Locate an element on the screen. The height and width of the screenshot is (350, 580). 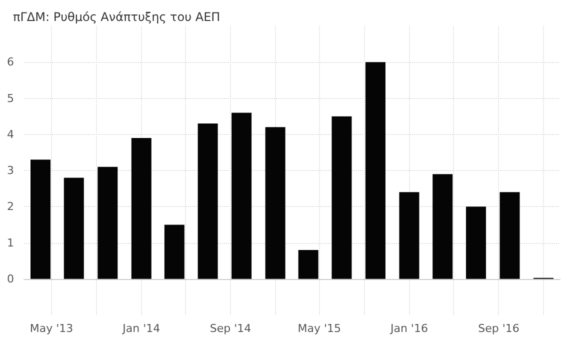
y-tick-label: 3 is located at coordinates (10, 170).